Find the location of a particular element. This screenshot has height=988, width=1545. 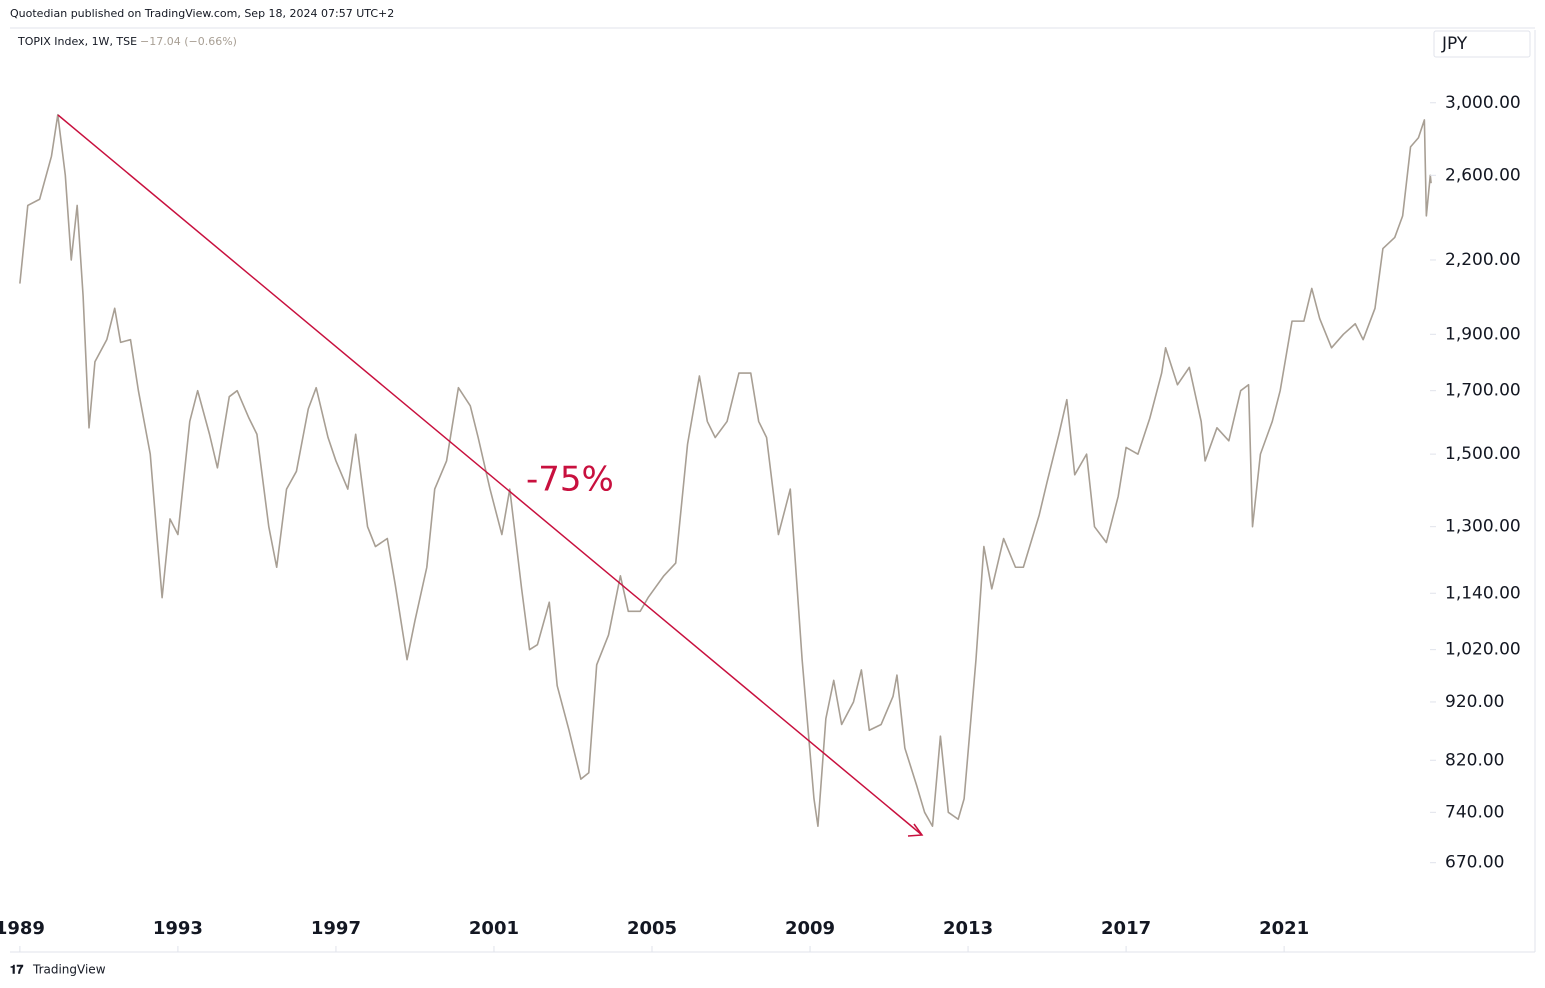

y-tick-label: 1,300.00 is located at coordinates (1483, 527).